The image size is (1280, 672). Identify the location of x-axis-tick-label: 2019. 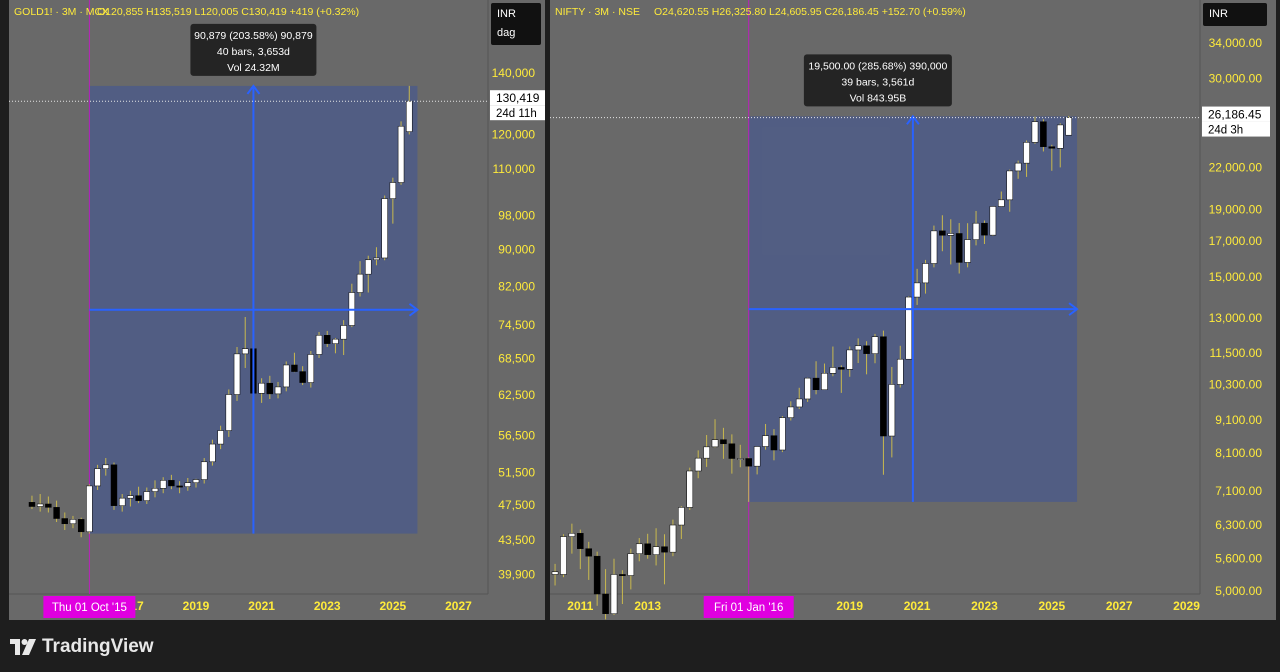
(849, 606).